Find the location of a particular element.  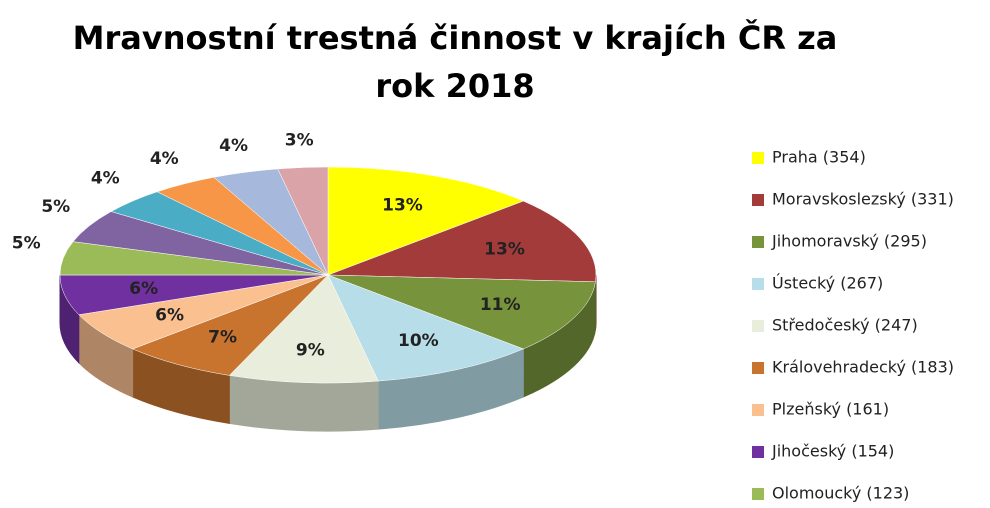

legend-label: Plzeňský (161) is located at coordinates (830, 409).